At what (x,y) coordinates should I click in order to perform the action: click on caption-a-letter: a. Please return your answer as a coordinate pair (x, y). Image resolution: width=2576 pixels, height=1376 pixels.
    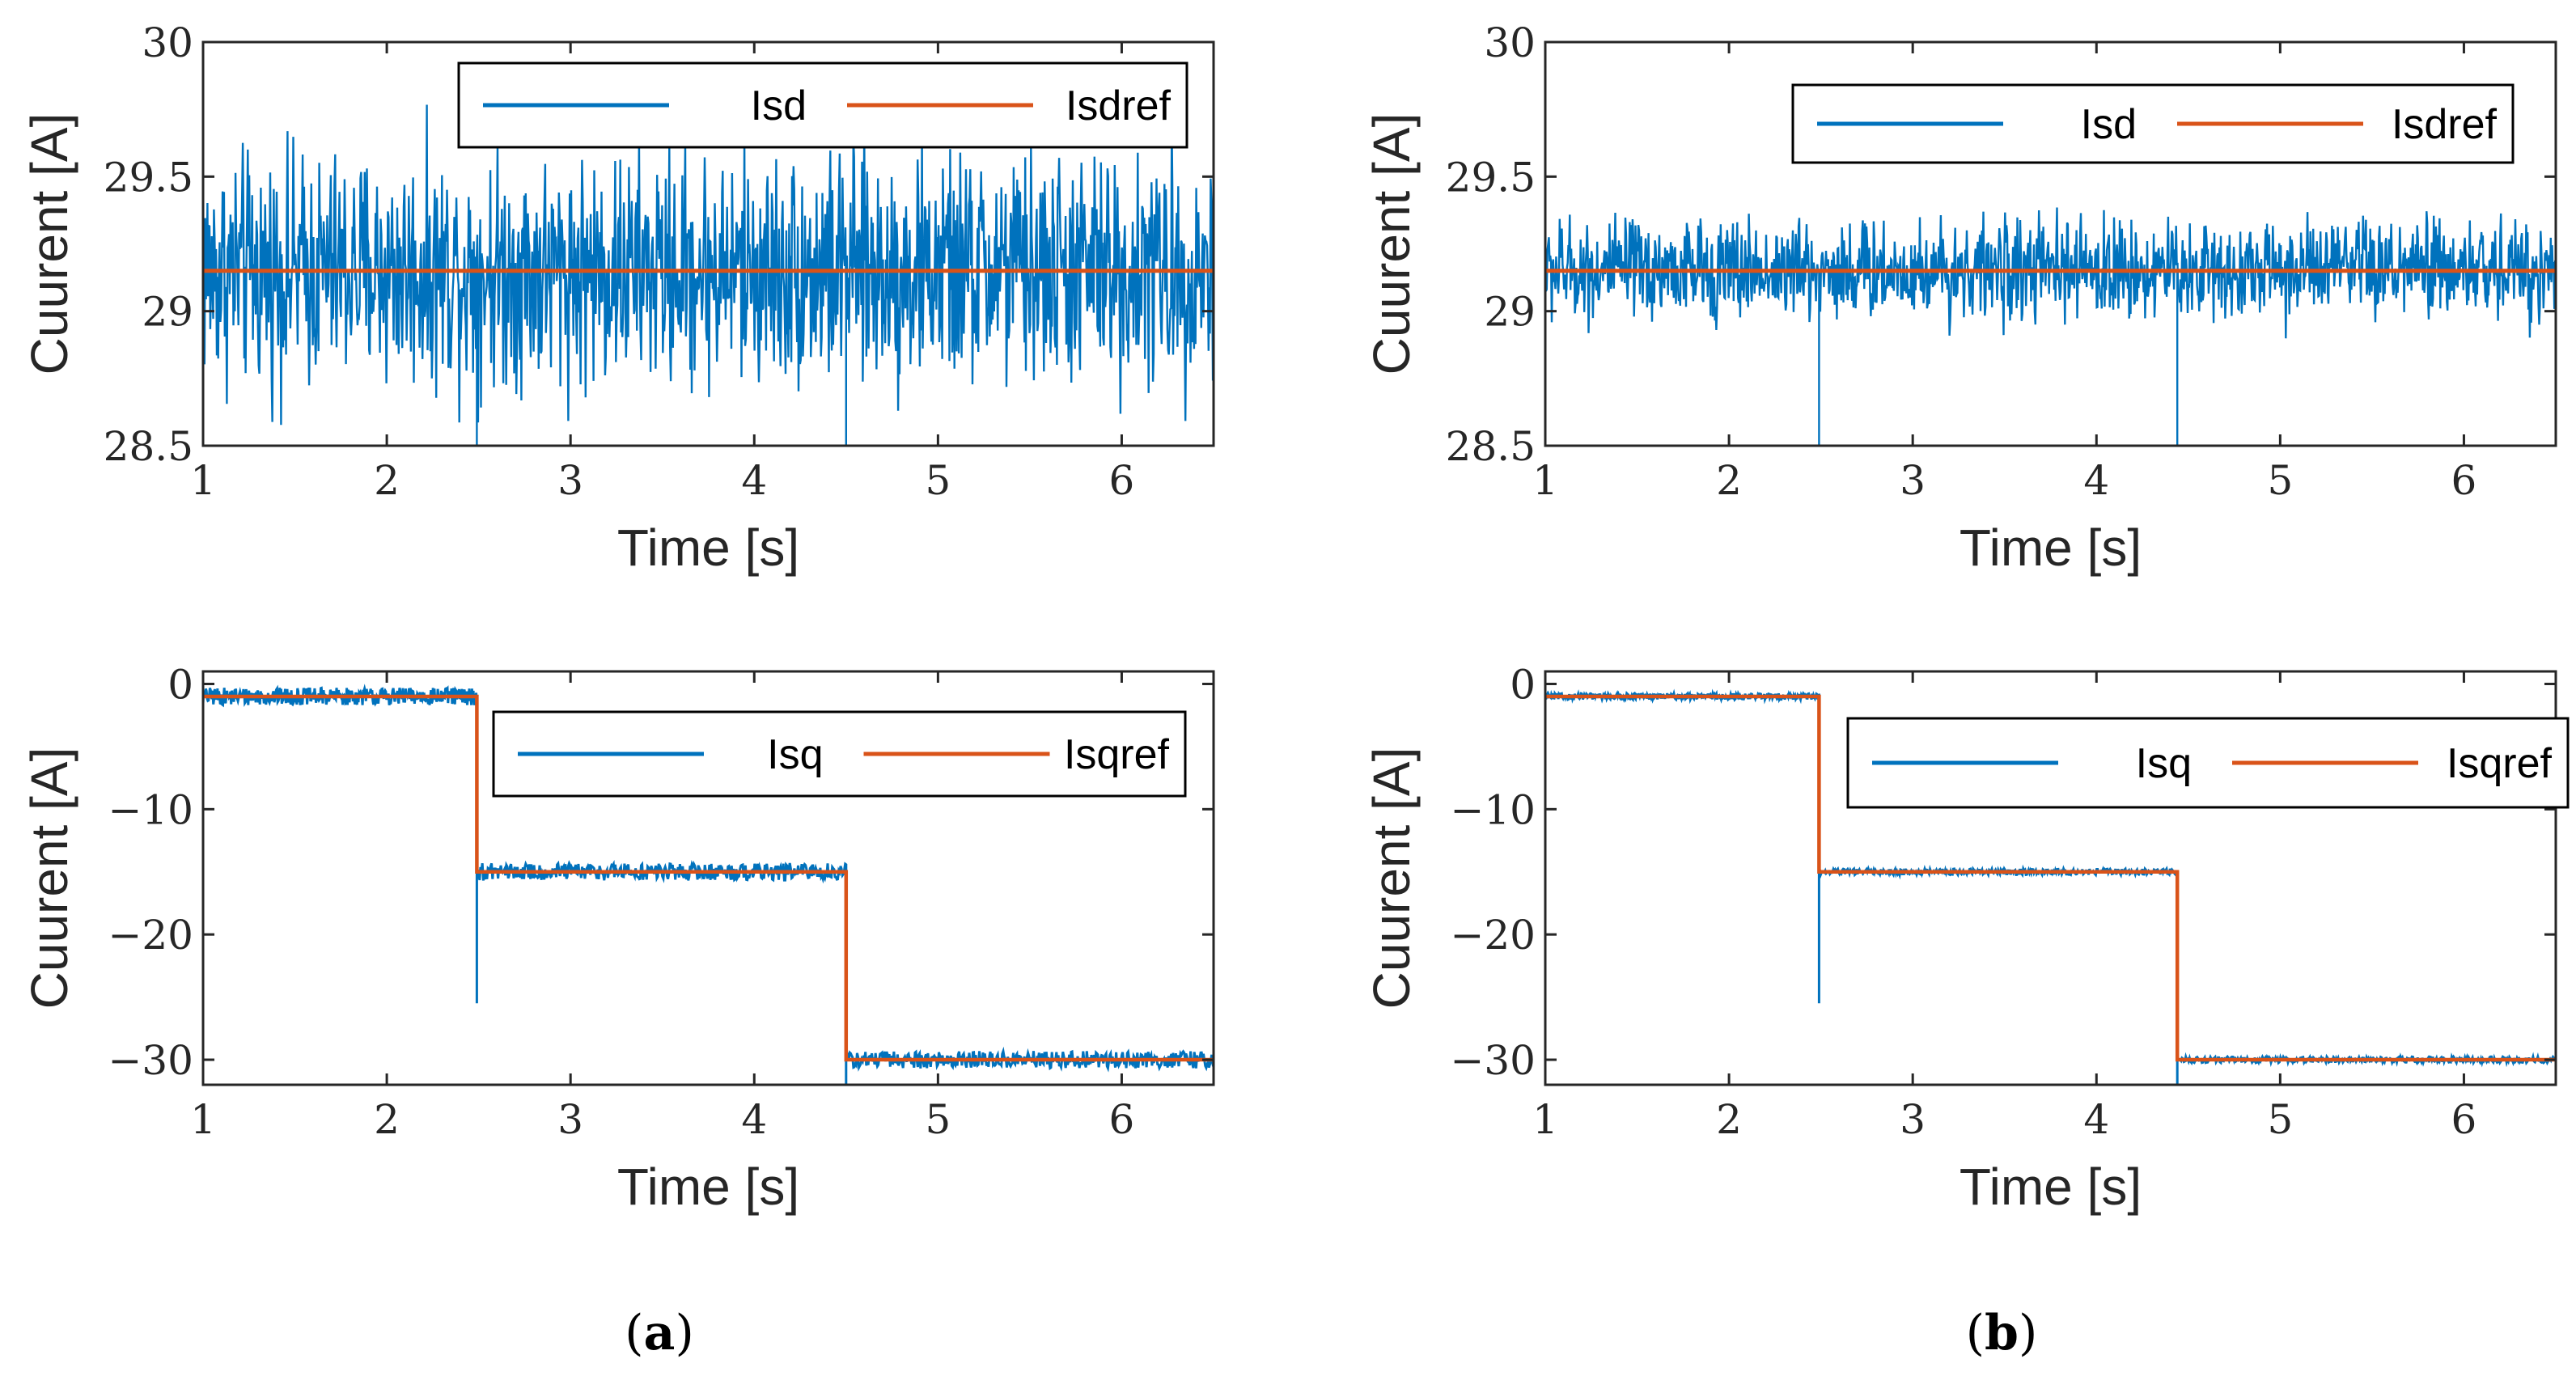
    Looking at the image, I should click on (660, 1333).